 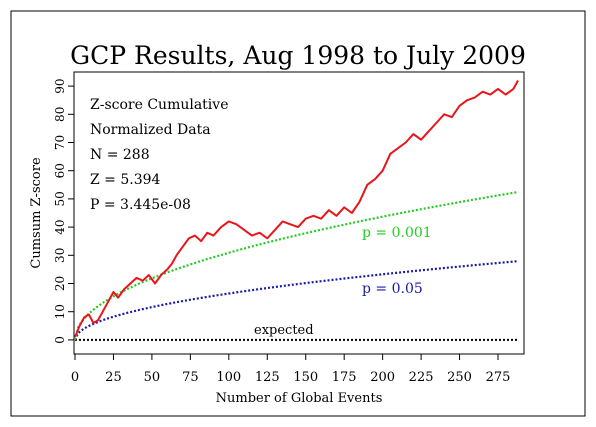 What do you see at coordinates (60, 311) in the screenshot?
I see `y-tick-label: 10` at bounding box center [60, 311].